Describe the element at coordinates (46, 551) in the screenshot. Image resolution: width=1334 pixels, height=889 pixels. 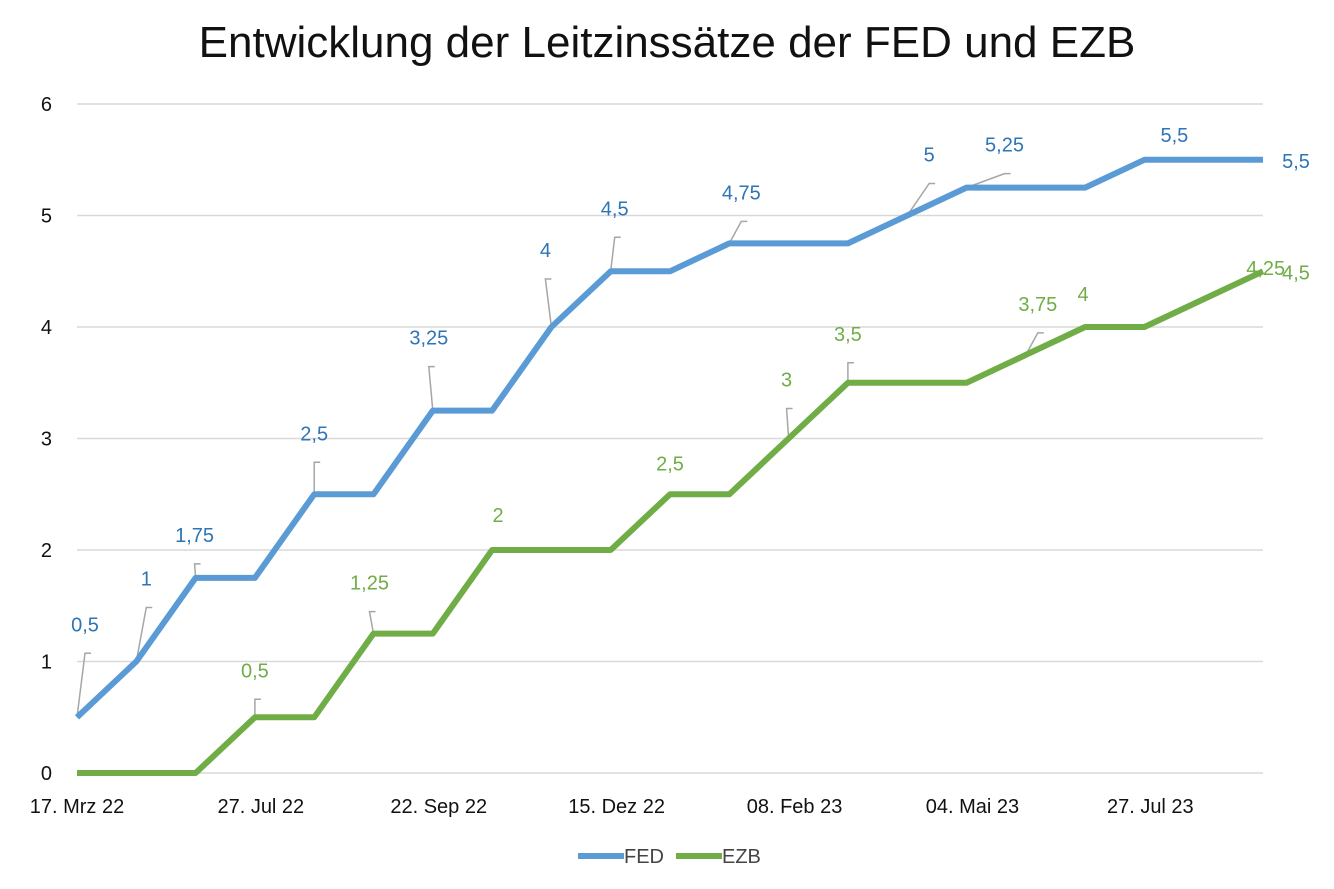
I see `y-tick-label: 2` at that location.